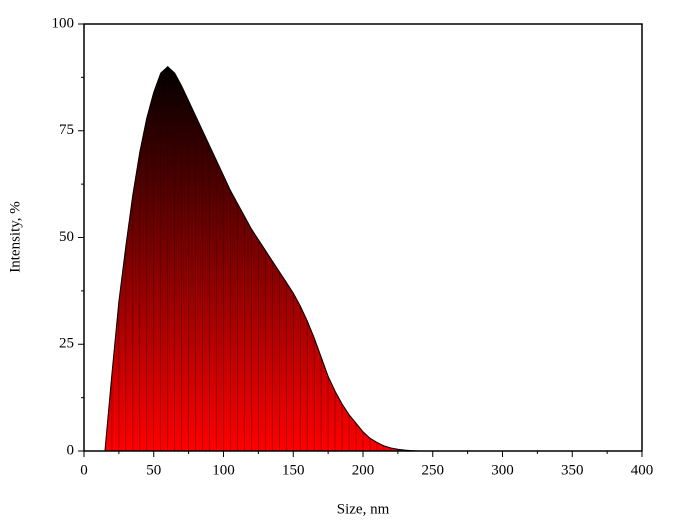 Image resolution: width=674 pixels, height=522 pixels. Describe the element at coordinates (502, 470) in the screenshot. I see `x-tick-label: 300` at that location.